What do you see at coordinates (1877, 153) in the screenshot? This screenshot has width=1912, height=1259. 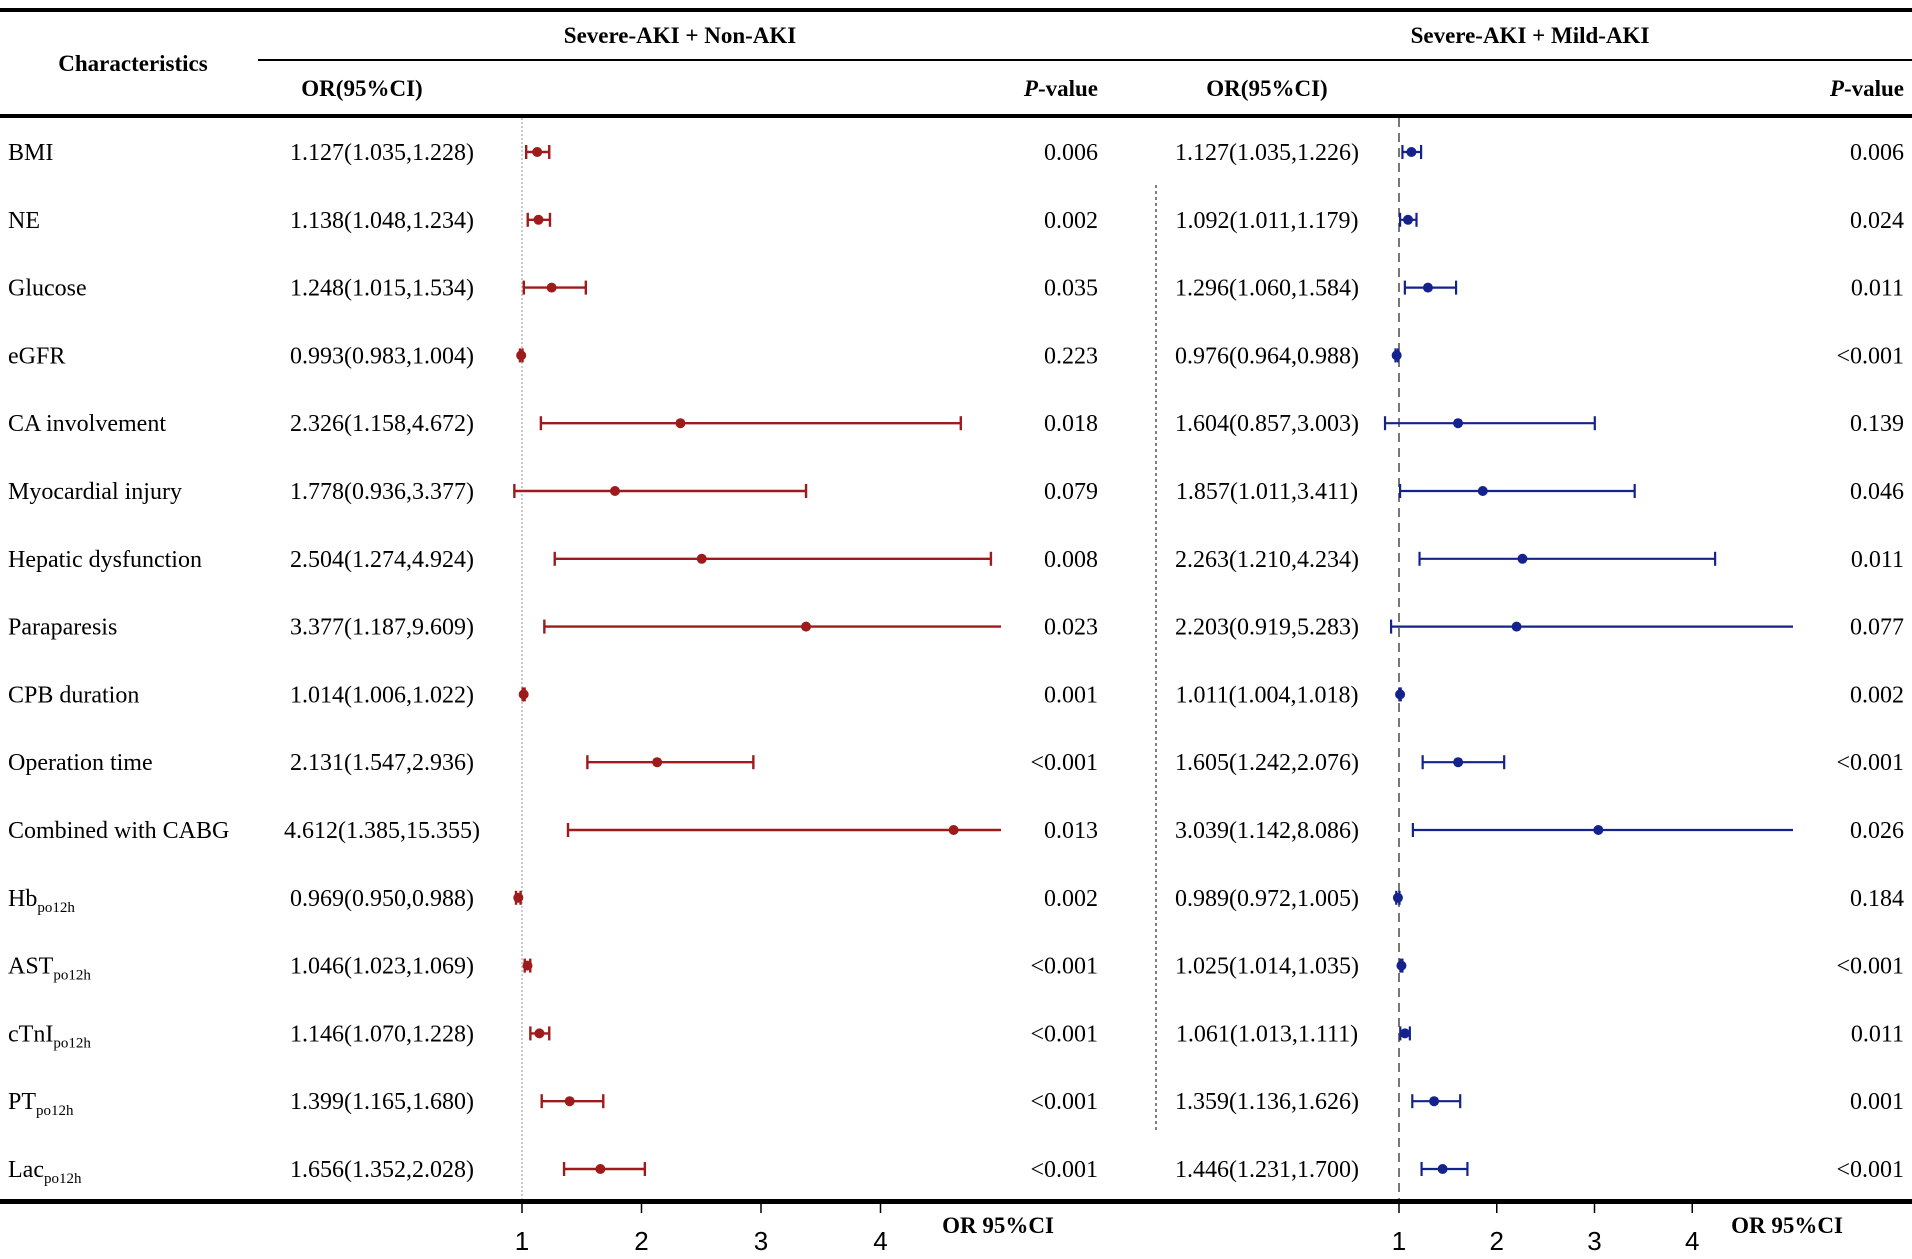 I see `p-value-right: 0.006` at bounding box center [1877, 153].